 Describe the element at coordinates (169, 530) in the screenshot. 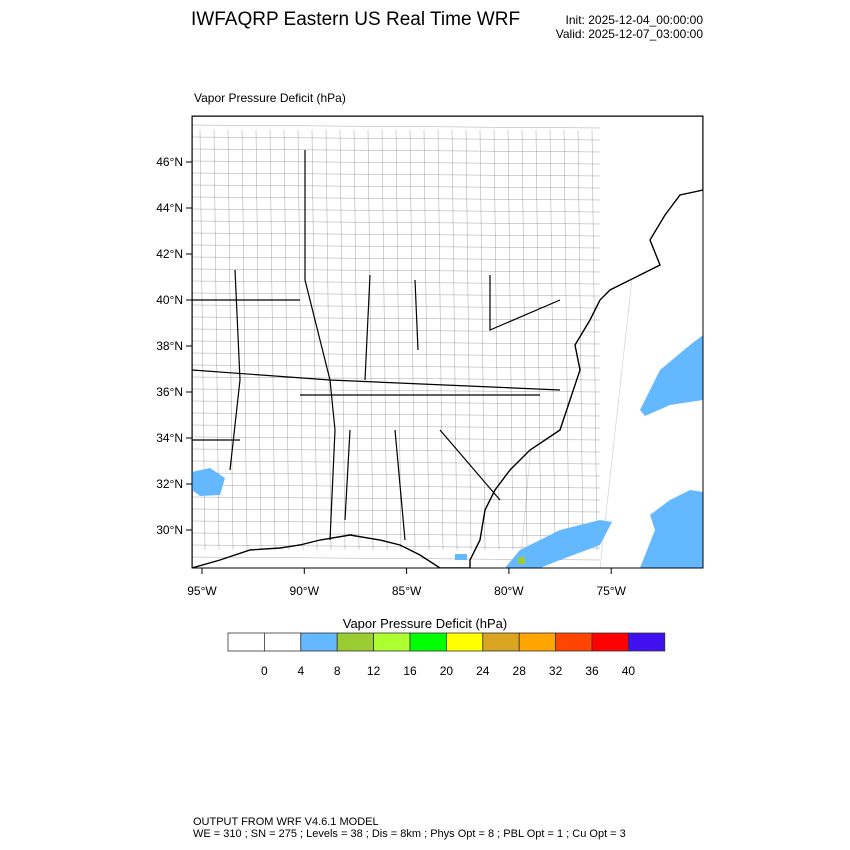

I see `lat-tick-label: 30°N` at that location.